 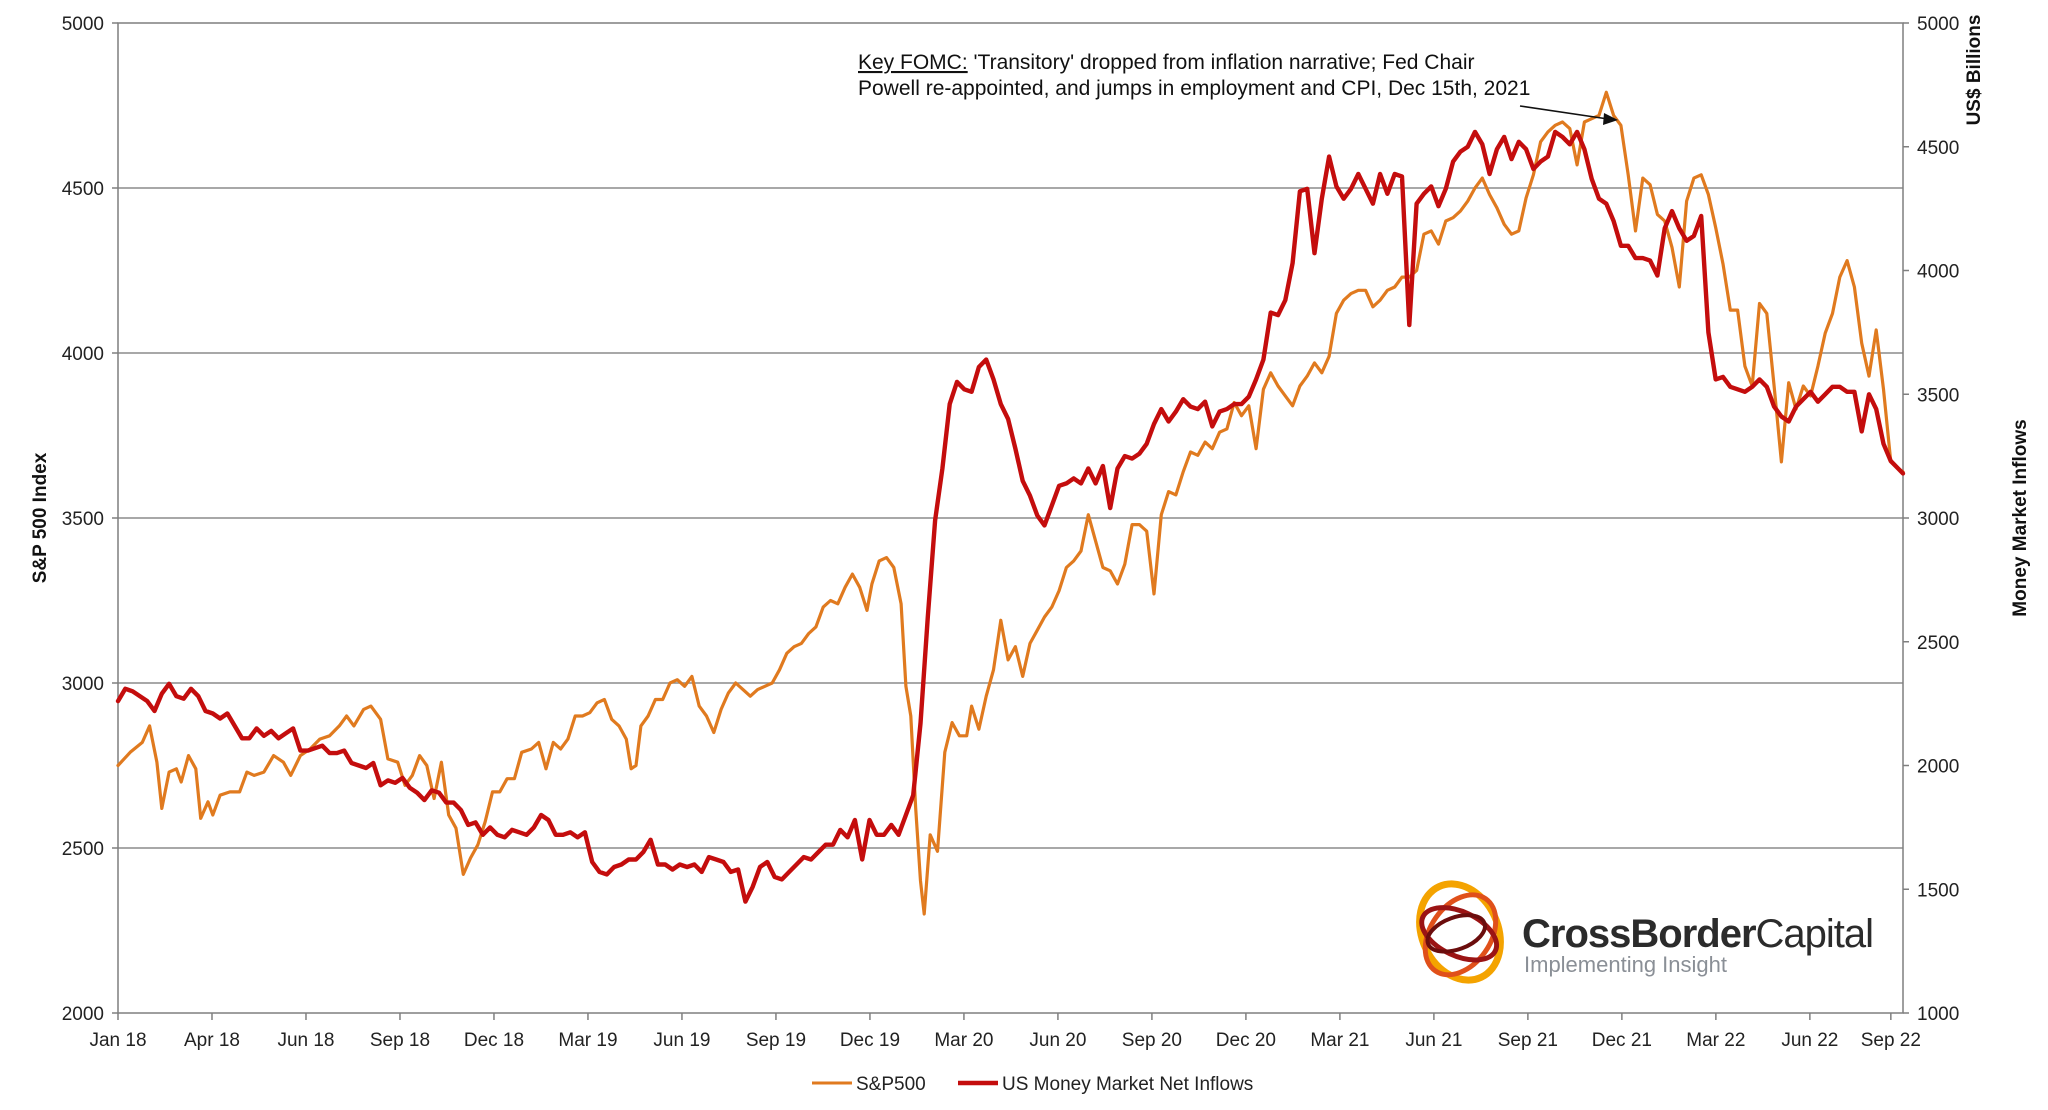 What do you see at coordinates (587, 1040) in the screenshot?
I see `x-tick-label: Mar 19` at bounding box center [587, 1040].